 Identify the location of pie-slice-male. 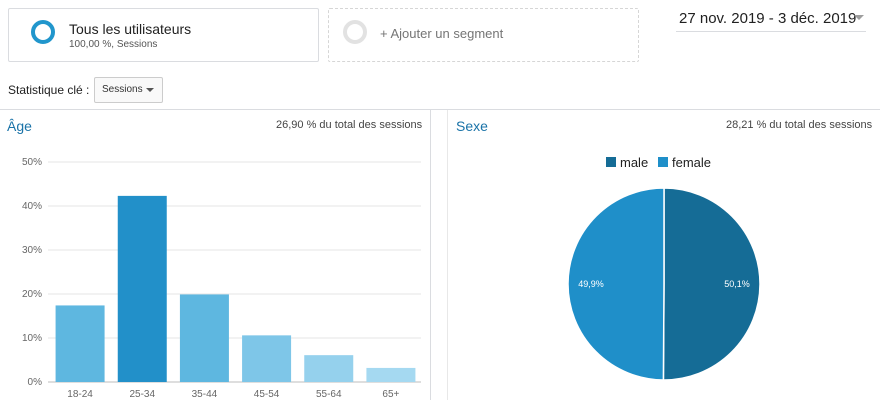
(711, 284).